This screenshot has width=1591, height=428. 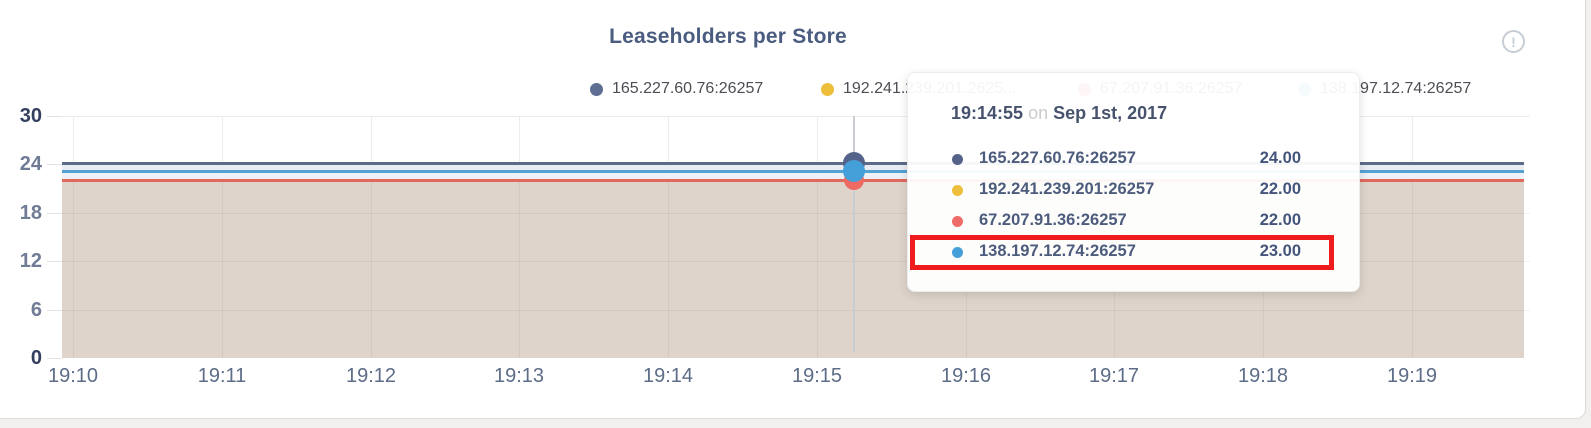 What do you see at coordinates (1067, 189) in the screenshot?
I see `tooltip-series-label: 192.241.239.201:26257` at bounding box center [1067, 189].